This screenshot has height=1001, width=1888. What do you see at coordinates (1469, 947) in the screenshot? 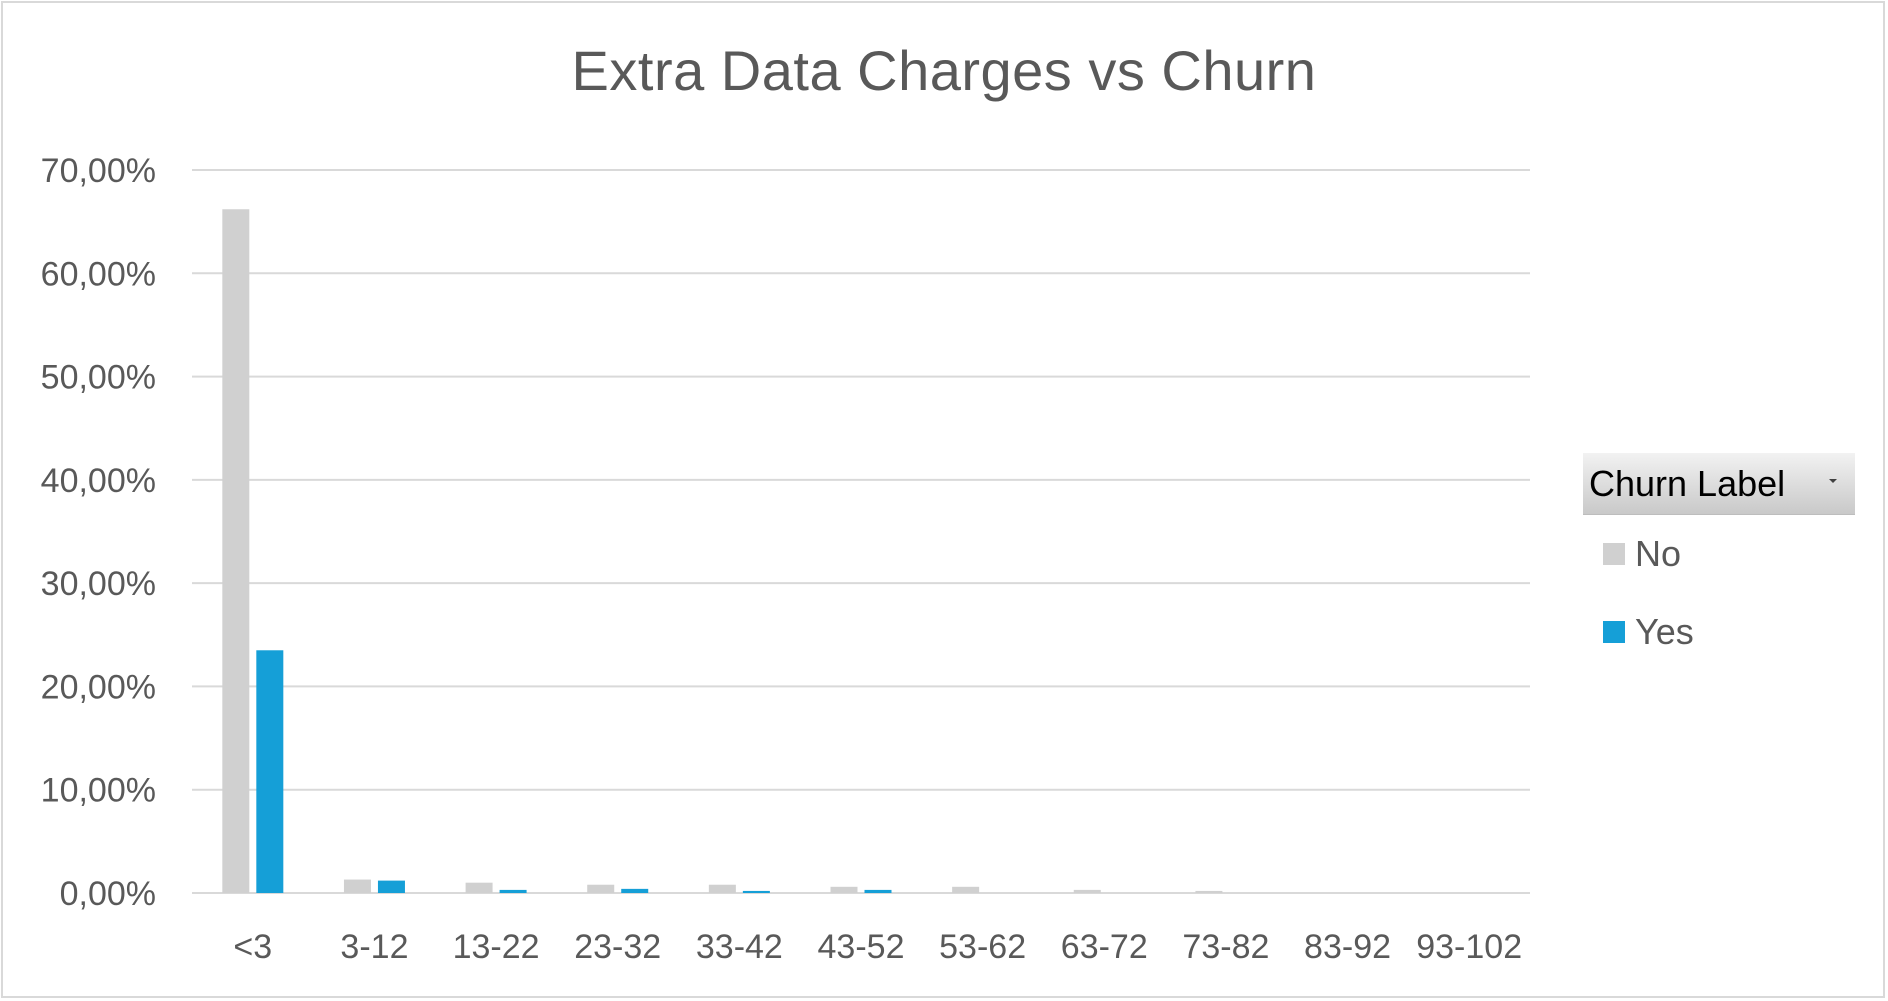
I see `x-tick-label: 93-102` at bounding box center [1469, 947].